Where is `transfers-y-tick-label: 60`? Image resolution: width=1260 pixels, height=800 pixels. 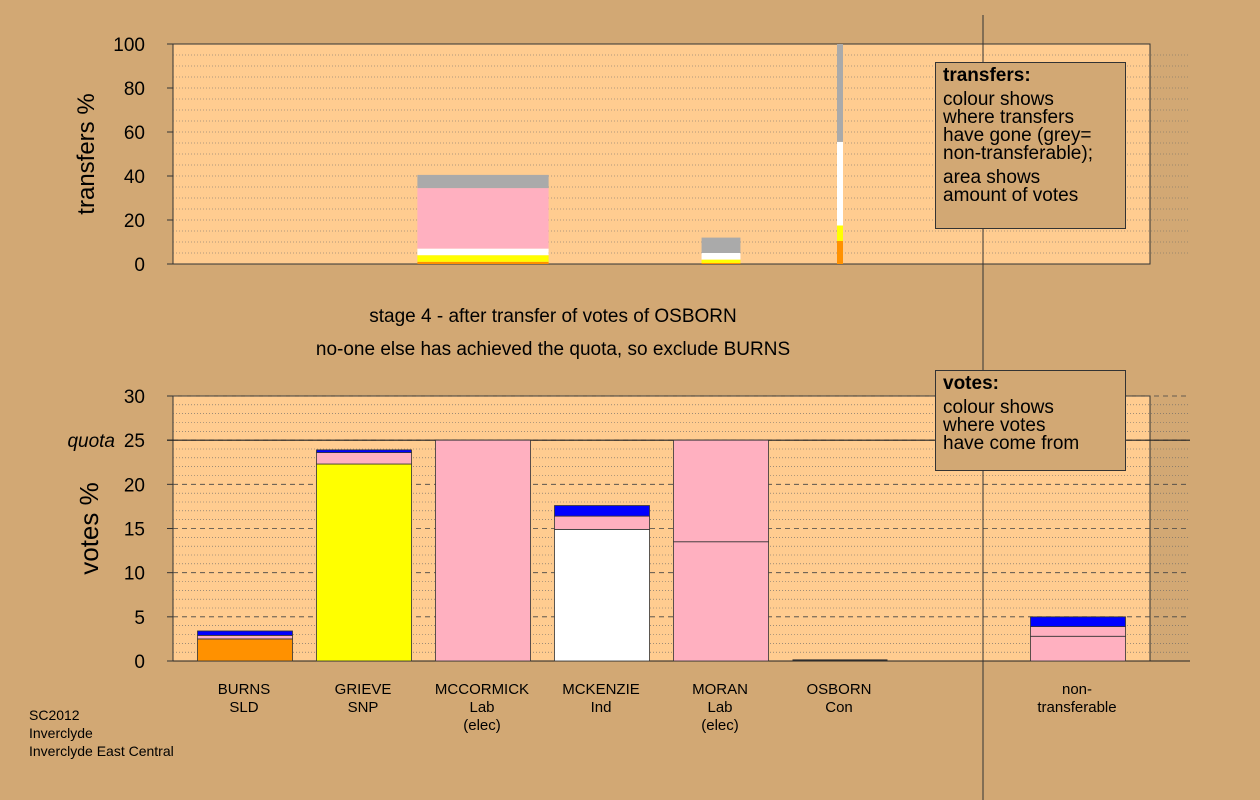
transfers-y-tick-label: 60 is located at coordinates (134, 133).